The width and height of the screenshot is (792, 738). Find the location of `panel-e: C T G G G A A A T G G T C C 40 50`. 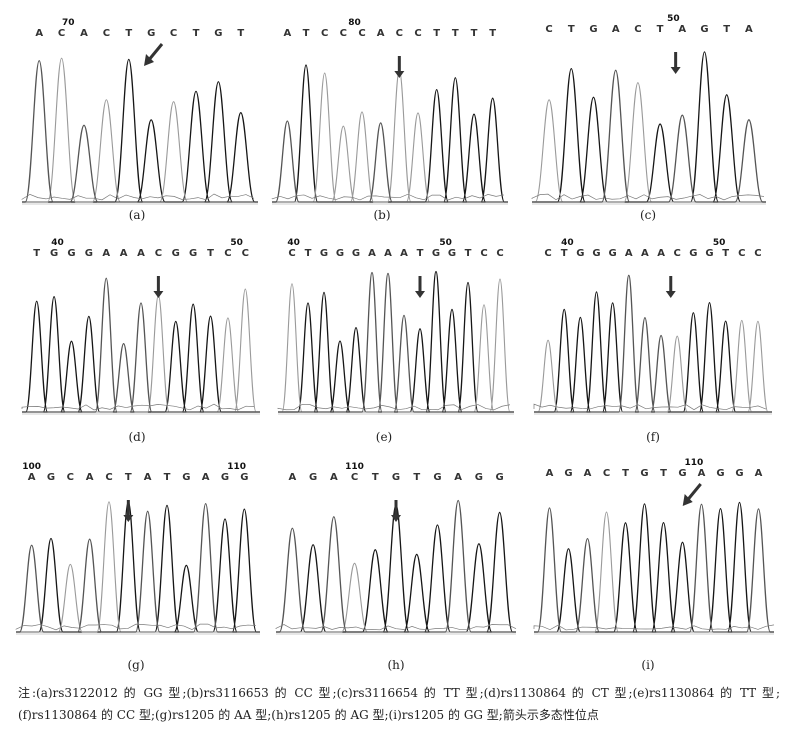

panel-e: C T G G G A A A T G G T C C 40 50 is located at coordinates (395, 345).